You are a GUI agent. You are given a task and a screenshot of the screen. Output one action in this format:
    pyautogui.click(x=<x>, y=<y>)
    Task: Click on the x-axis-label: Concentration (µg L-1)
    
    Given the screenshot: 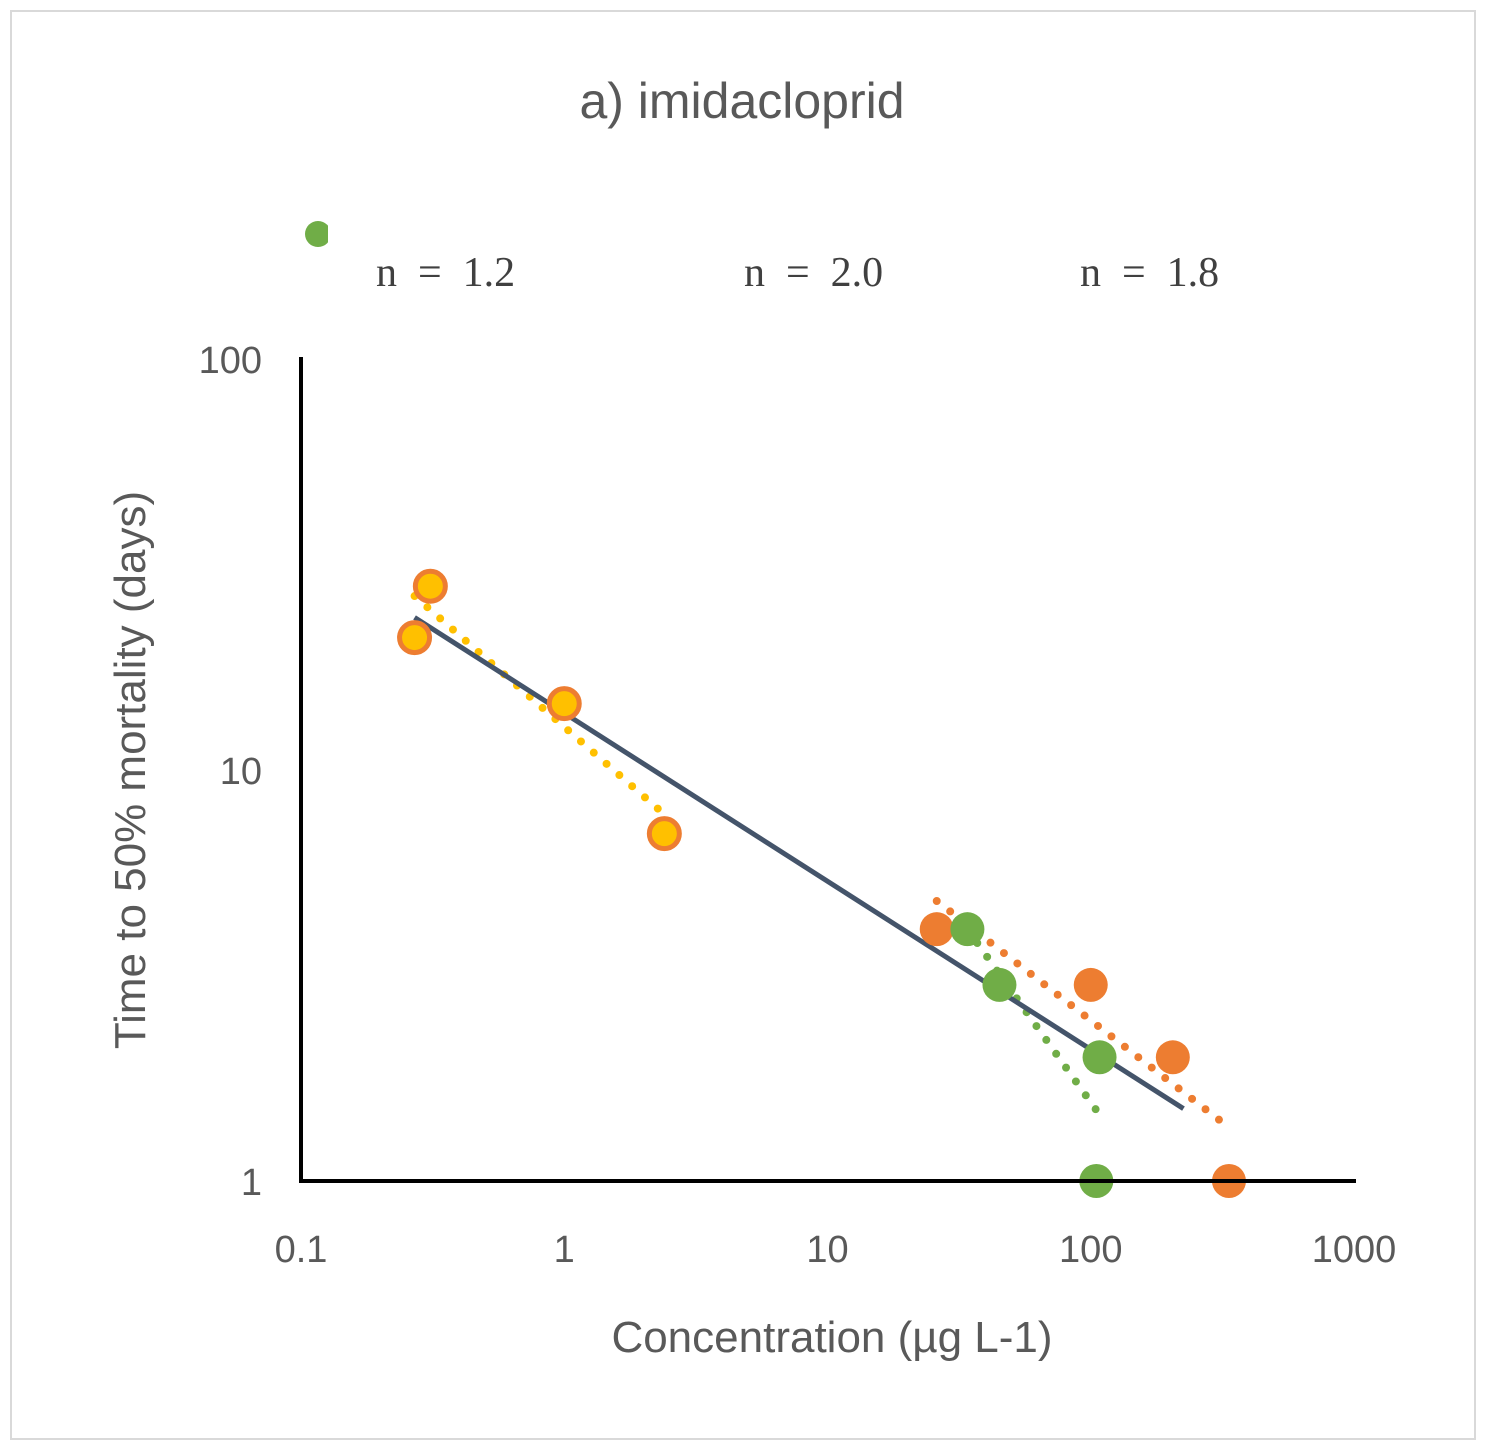 What is the action you would take?
    pyautogui.click(x=831, y=1337)
    